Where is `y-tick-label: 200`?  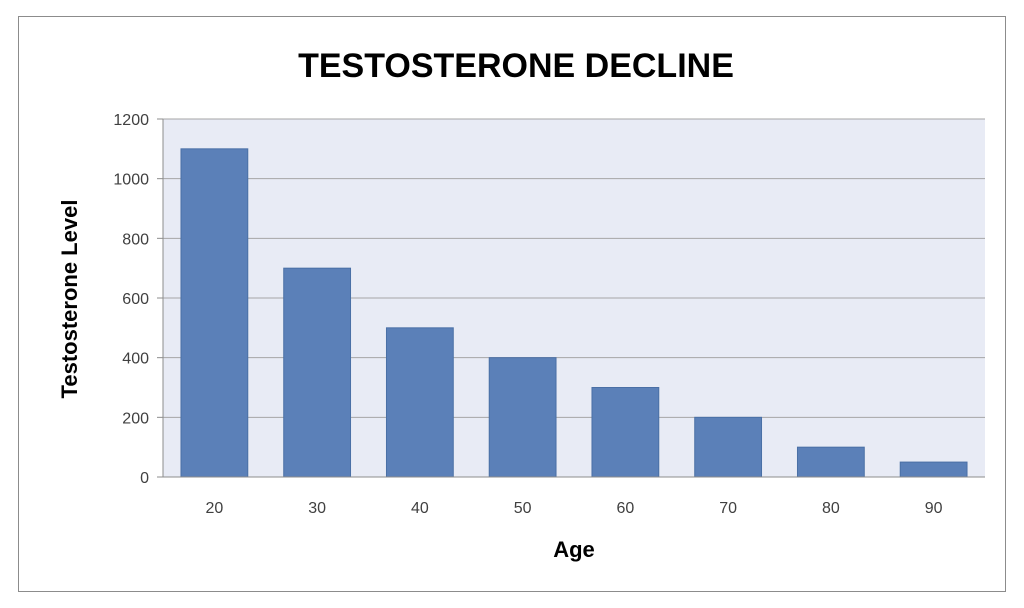 y-tick-label: 200 is located at coordinates (135, 418).